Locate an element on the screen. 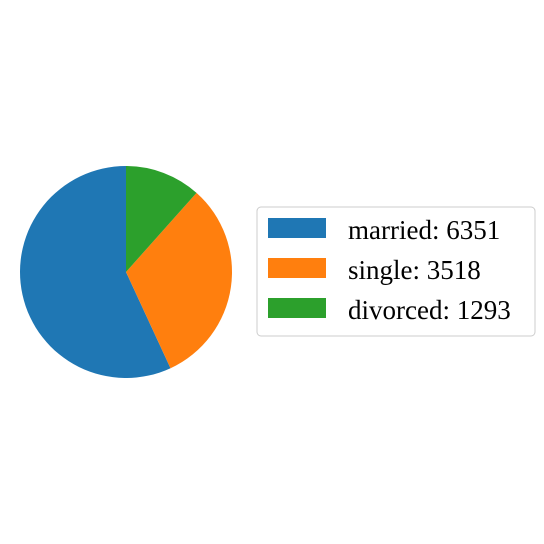  pie-slice-divorced is located at coordinates (161, 219).